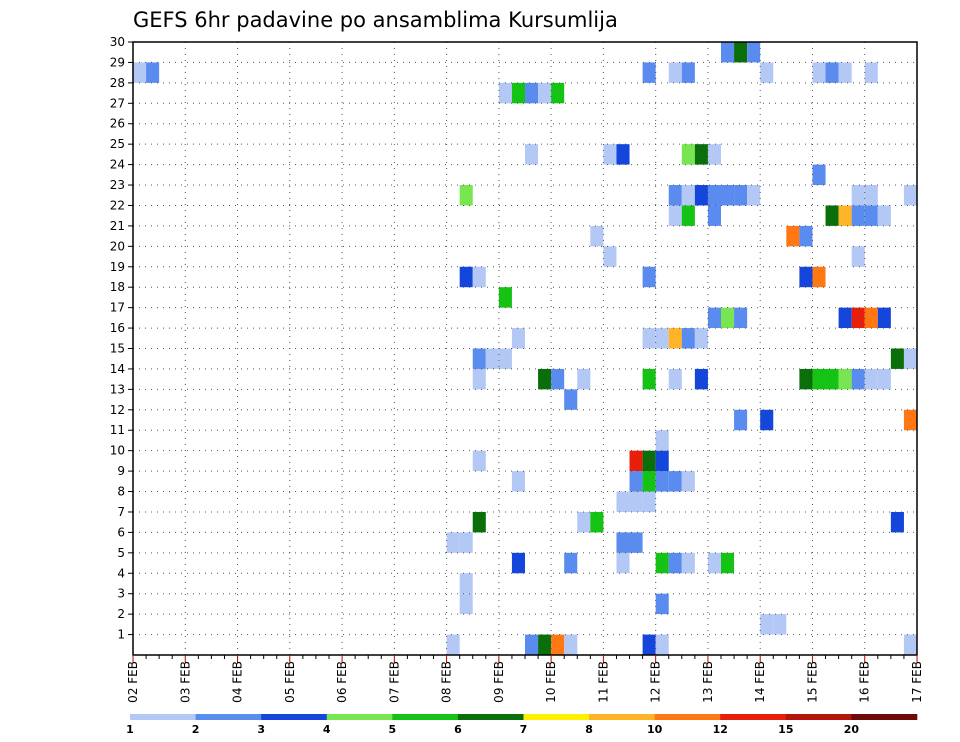 Image resolution: width=960 pixels, height=742 pixels. Describe the element at coordinates (196, 729) in the screenshot. I see `legend-label: 2` at that location.